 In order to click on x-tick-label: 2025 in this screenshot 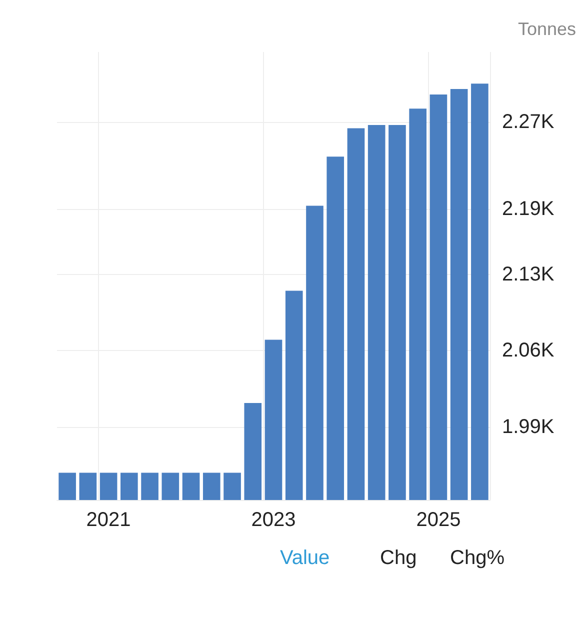, I will do `click(438, 520)`.